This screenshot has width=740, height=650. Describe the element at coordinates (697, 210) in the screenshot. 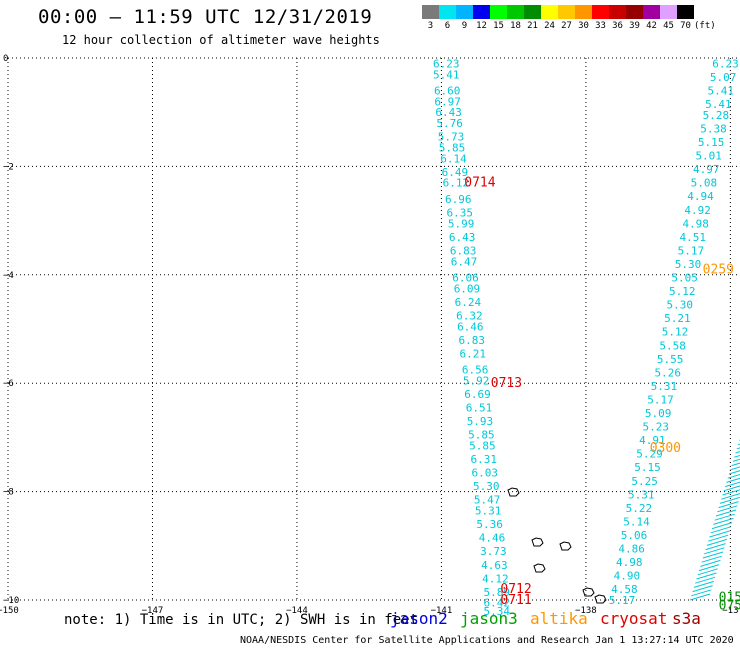

I see `swh-value-label: 4.92` at that location.